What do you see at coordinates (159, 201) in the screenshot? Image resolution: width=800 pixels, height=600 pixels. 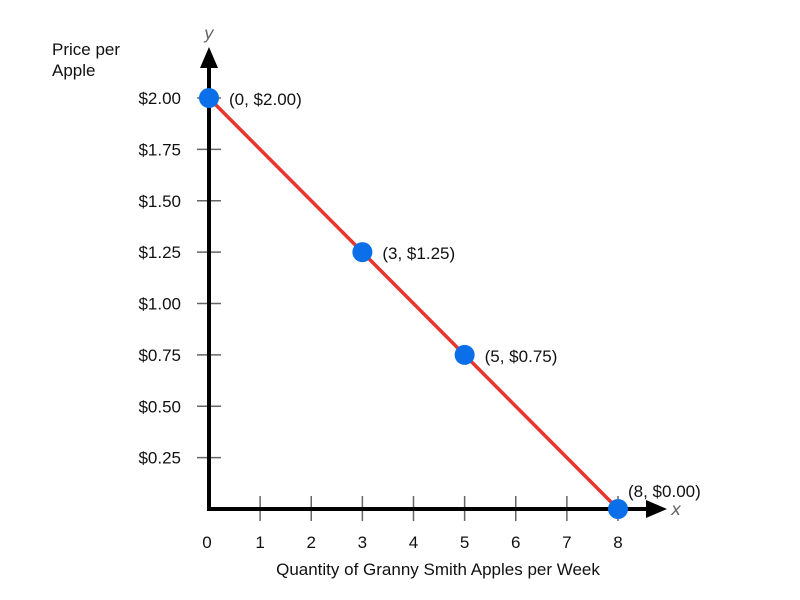 I see `y-tick-label: $1.50` at bounding box center [159, 201].